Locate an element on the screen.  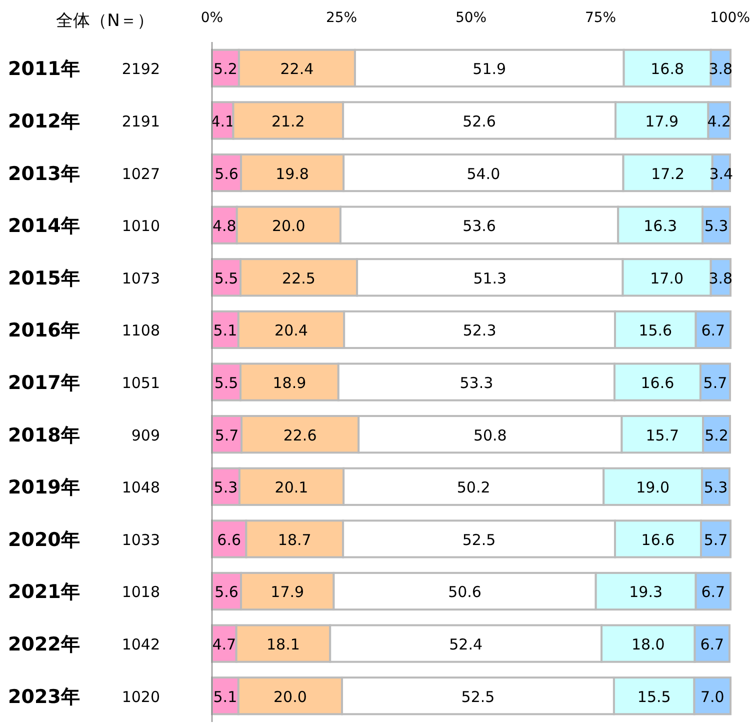
data-label: 15.5 is located at coordinates (654, 697).